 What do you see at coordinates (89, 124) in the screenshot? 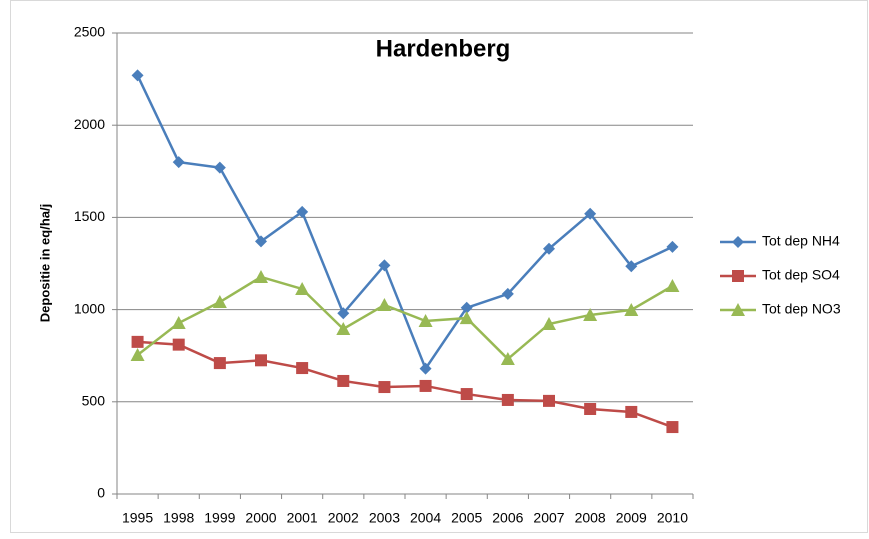
I see `y-tick-label: 2000` at bounding box center [89, 124].